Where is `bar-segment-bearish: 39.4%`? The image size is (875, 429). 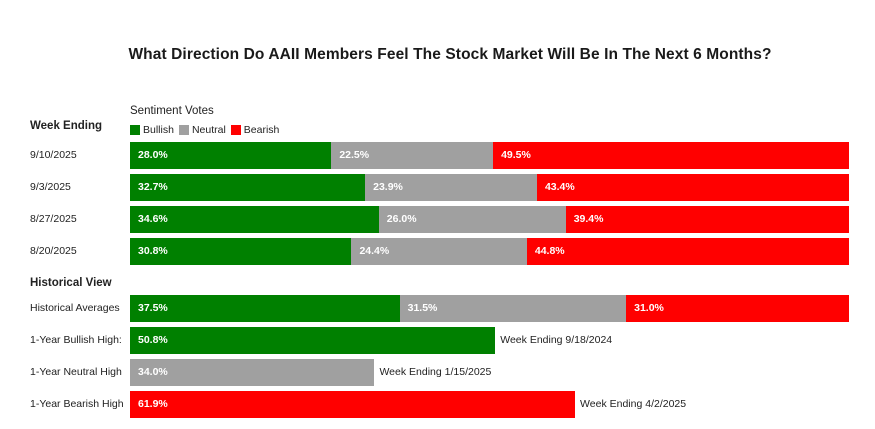
bar-segment-bearish: 39.4% is located at coordinates (707, 219).